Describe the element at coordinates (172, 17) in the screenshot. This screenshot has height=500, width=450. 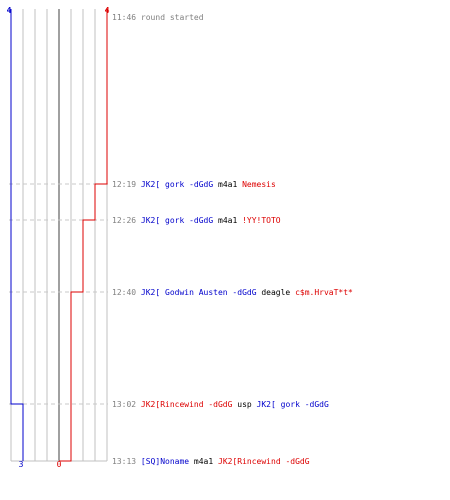
I see `event-text: round started` at that location.